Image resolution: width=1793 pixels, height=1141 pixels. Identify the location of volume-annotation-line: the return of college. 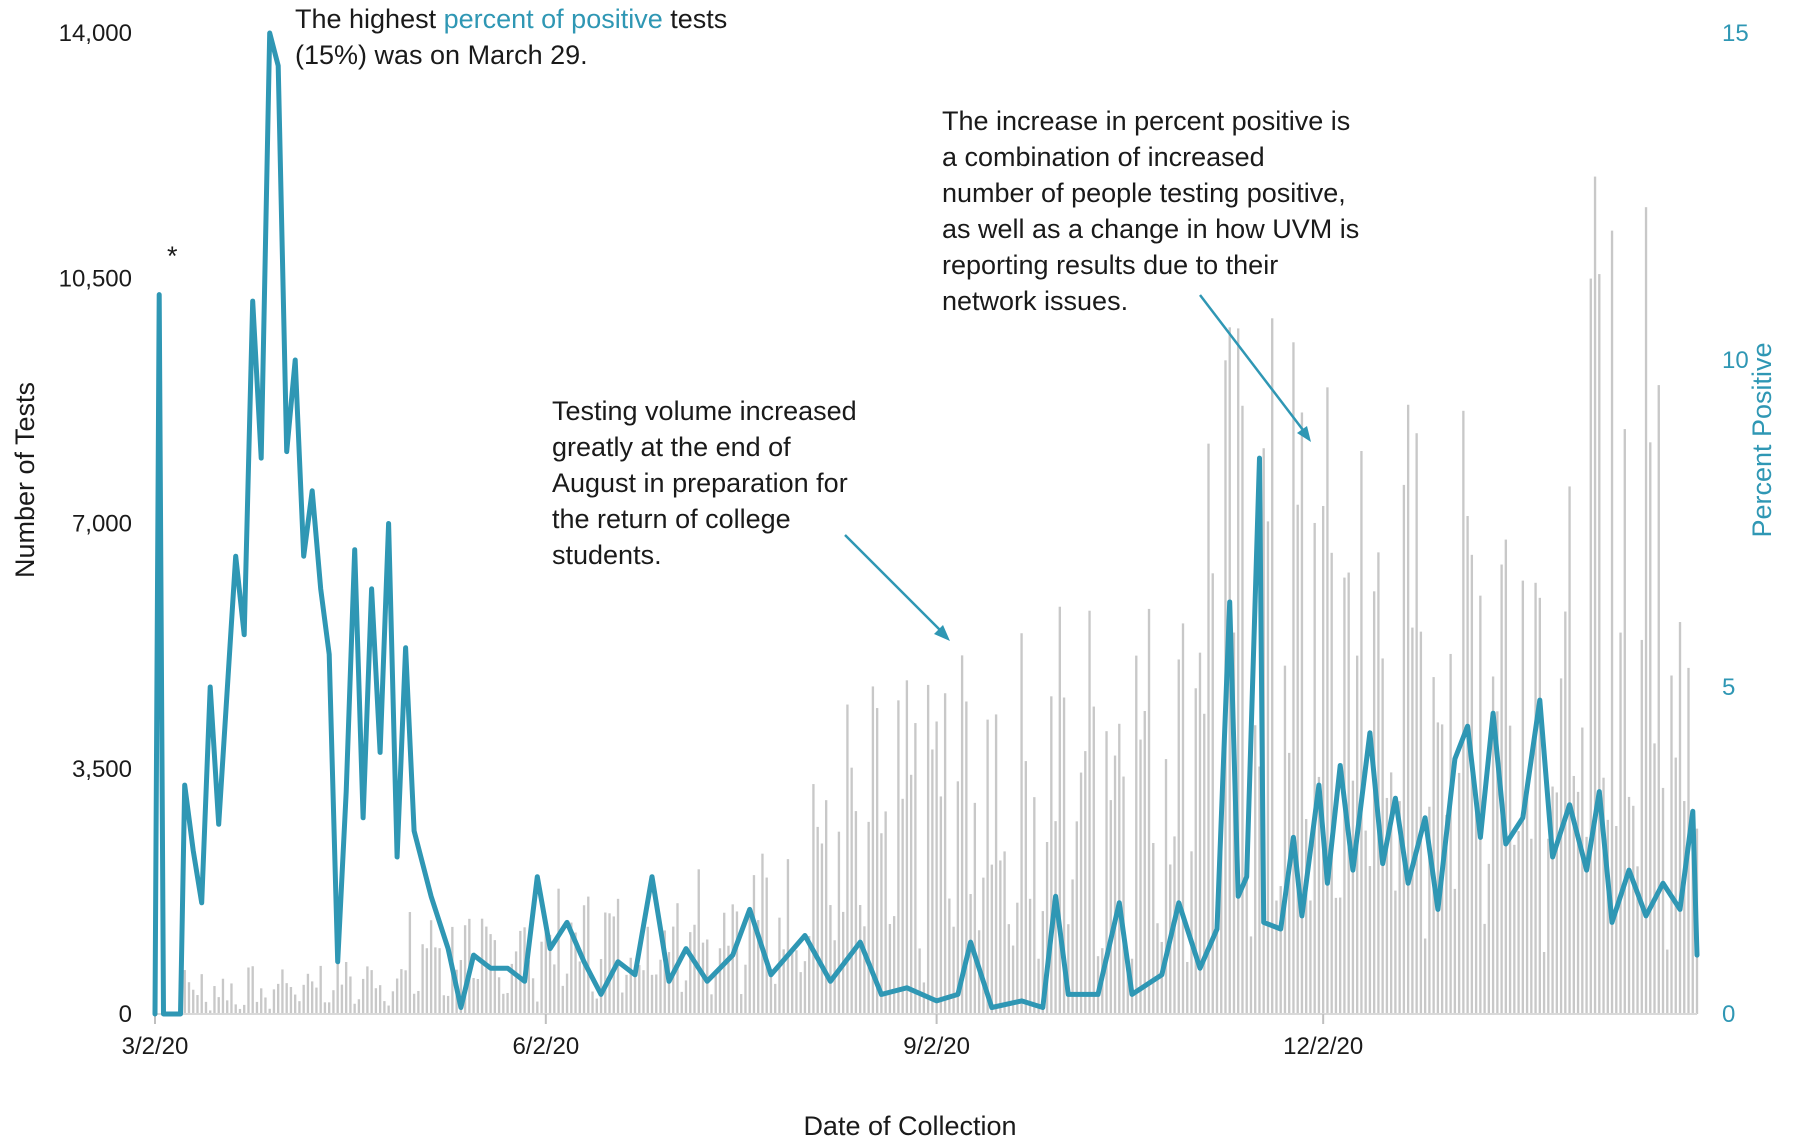
(671, 519).